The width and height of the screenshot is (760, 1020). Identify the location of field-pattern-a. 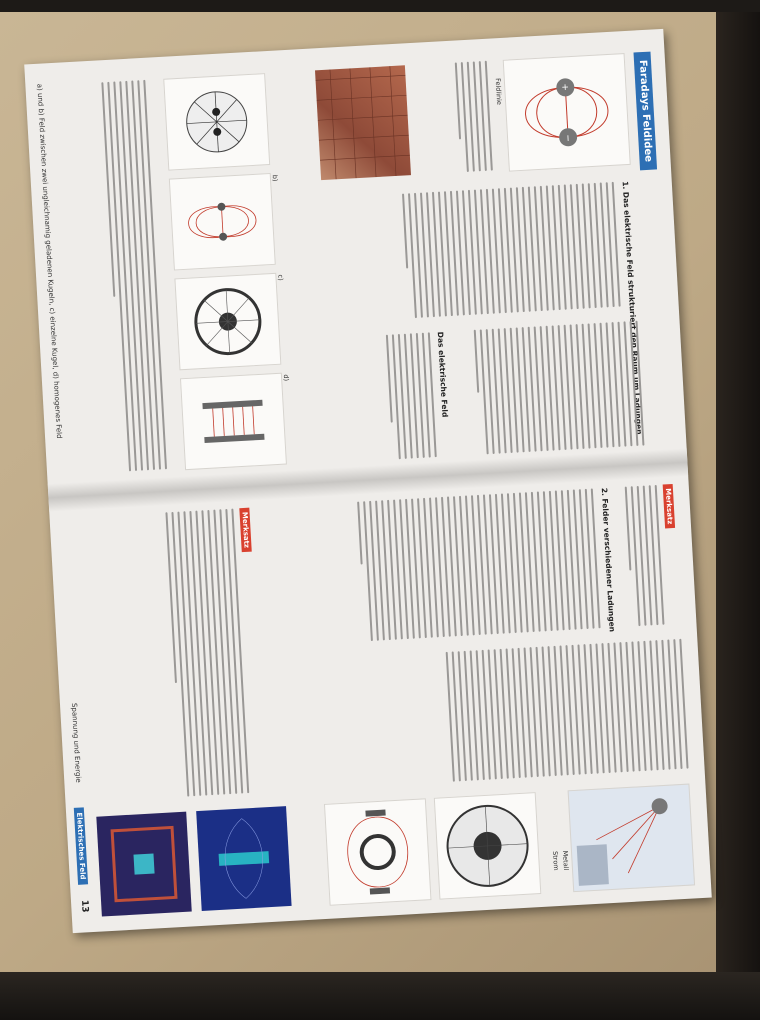
(217, 122).